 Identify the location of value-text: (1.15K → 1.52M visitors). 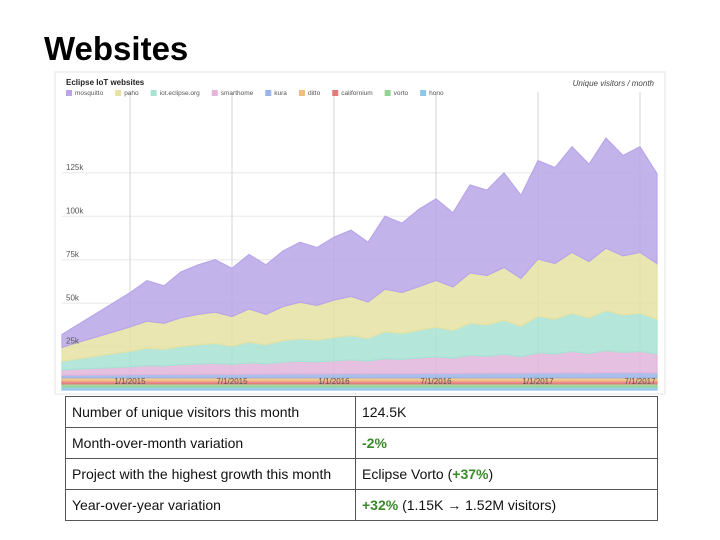
(477, 505).